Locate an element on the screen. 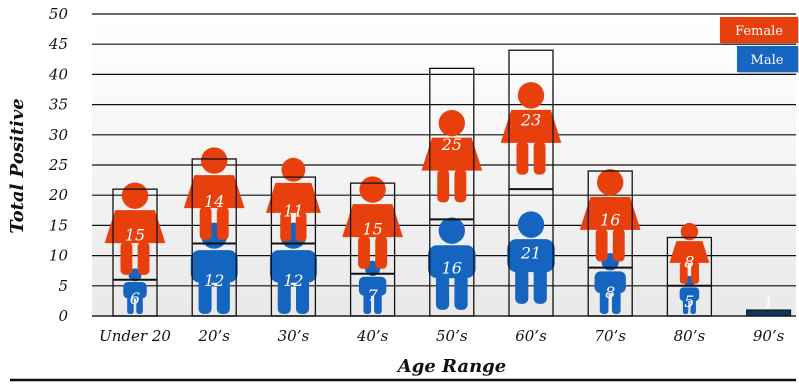 This screenshot has height=387, width=799. x-tick-label-3: 40’s is located at coordinates (372, 336).